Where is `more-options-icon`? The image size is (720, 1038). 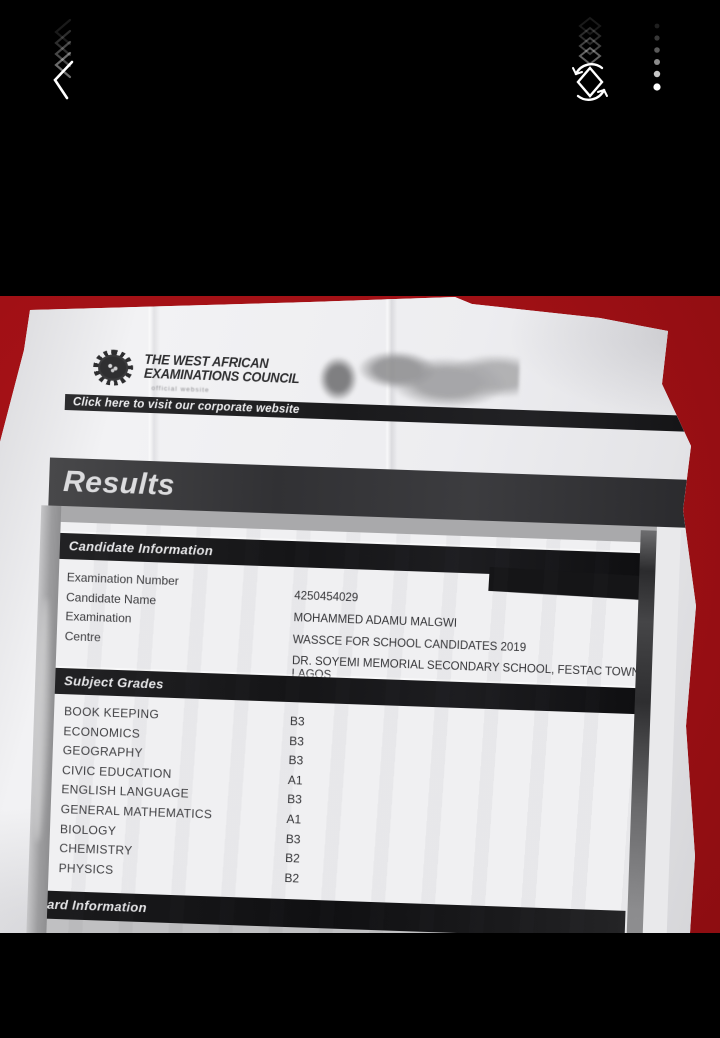 more-options-icon is located at coordinates (657, 58).